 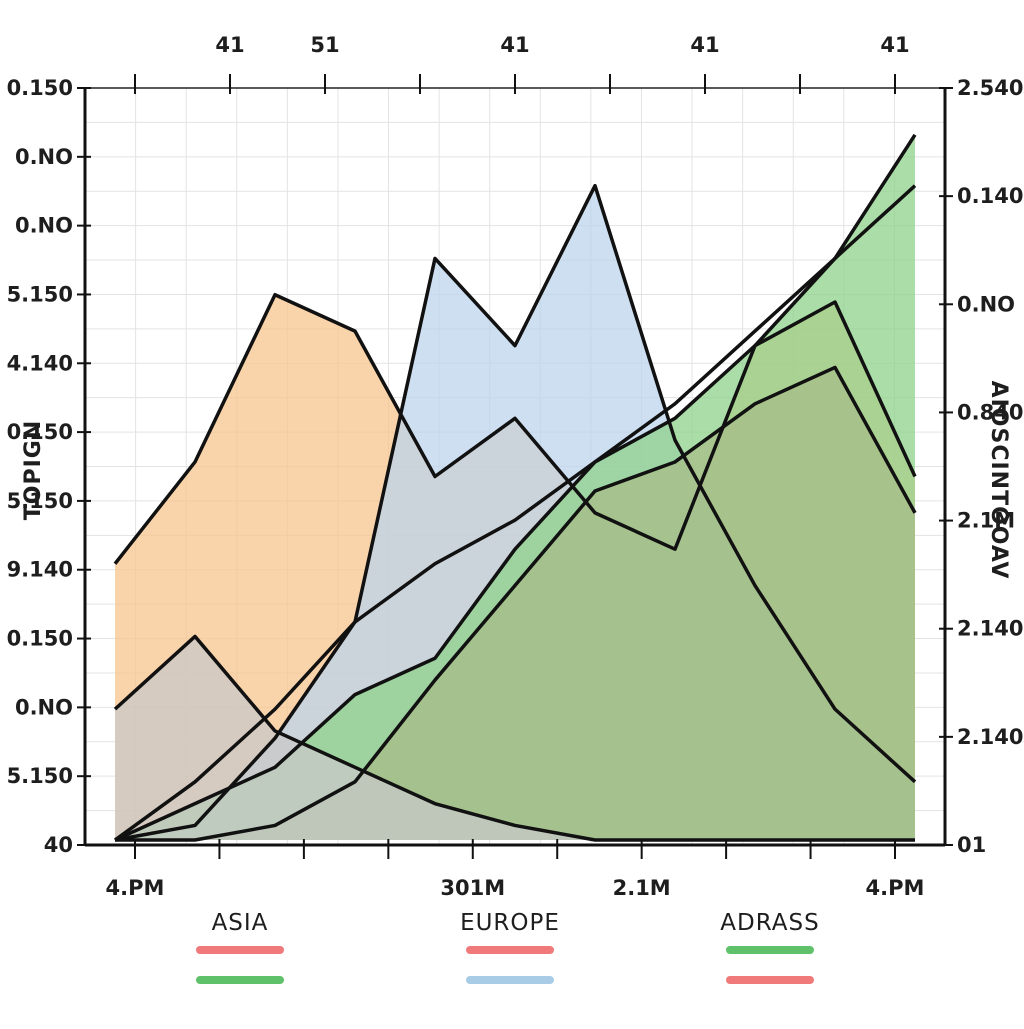 I want to click on x-tick-label-top: 51, so click(x=324, y=45).